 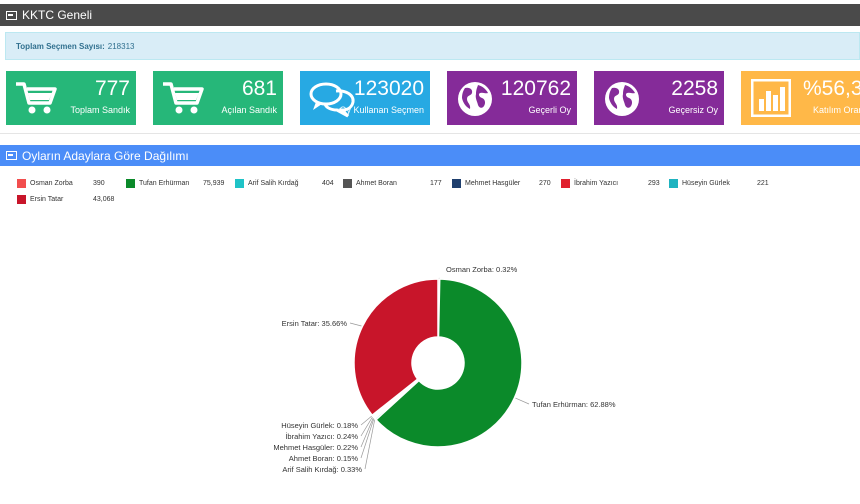 What do you see at coordinates (112, 88) in the screenshot?
I see `stat-value: 777` at bounding box center [112, 88].